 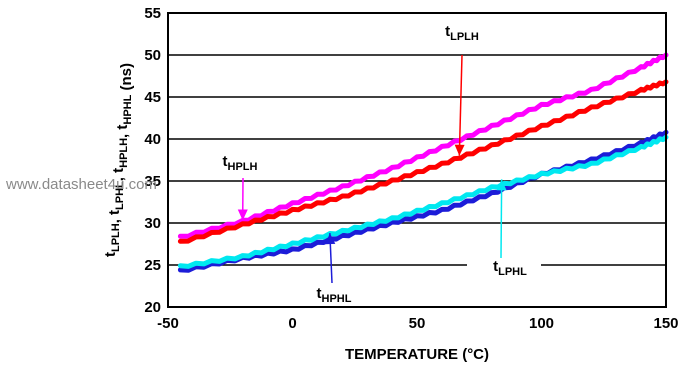 What do you see at coordinates (242, 215) in the screenshot?
I see `arrow-head-hplh` at bounding box center [242, 215].